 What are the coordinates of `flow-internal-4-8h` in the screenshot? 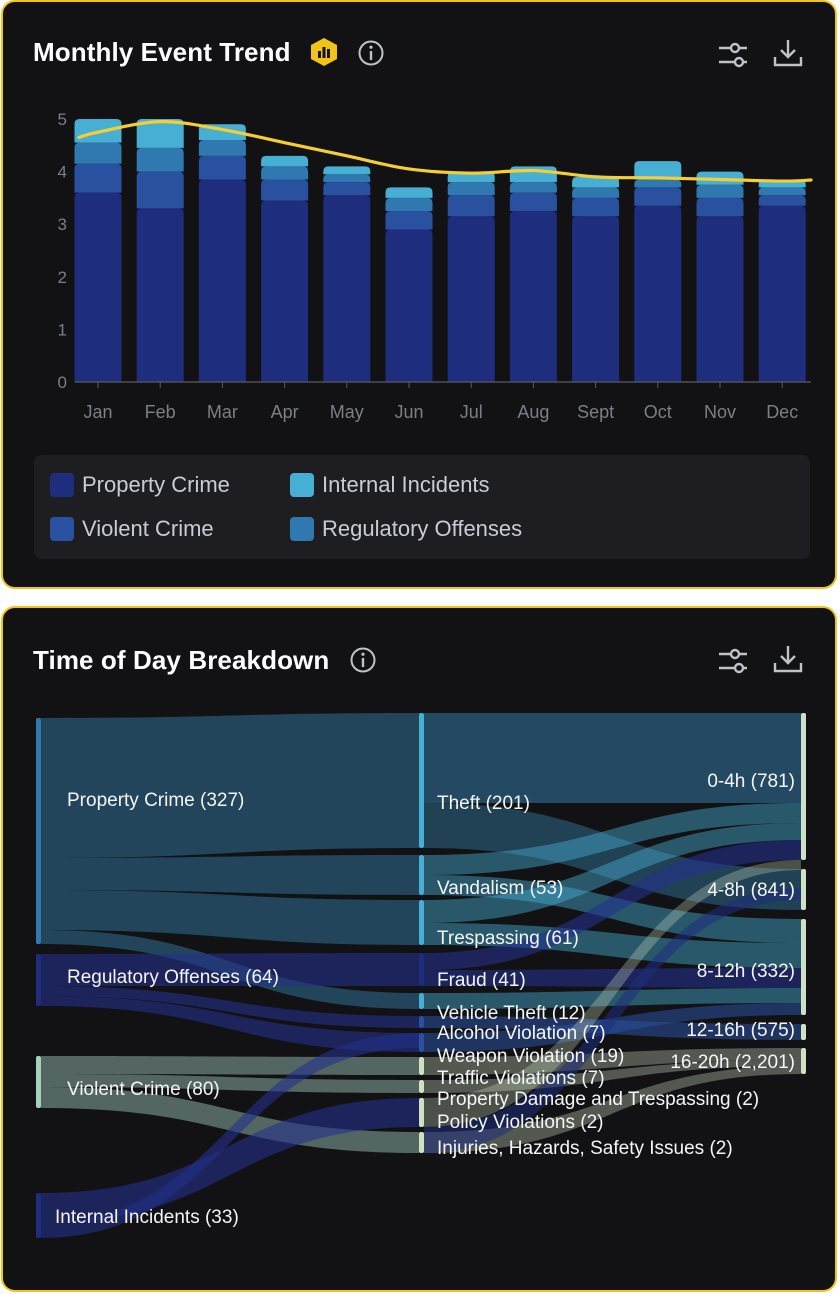 It's located at (612, 1020).